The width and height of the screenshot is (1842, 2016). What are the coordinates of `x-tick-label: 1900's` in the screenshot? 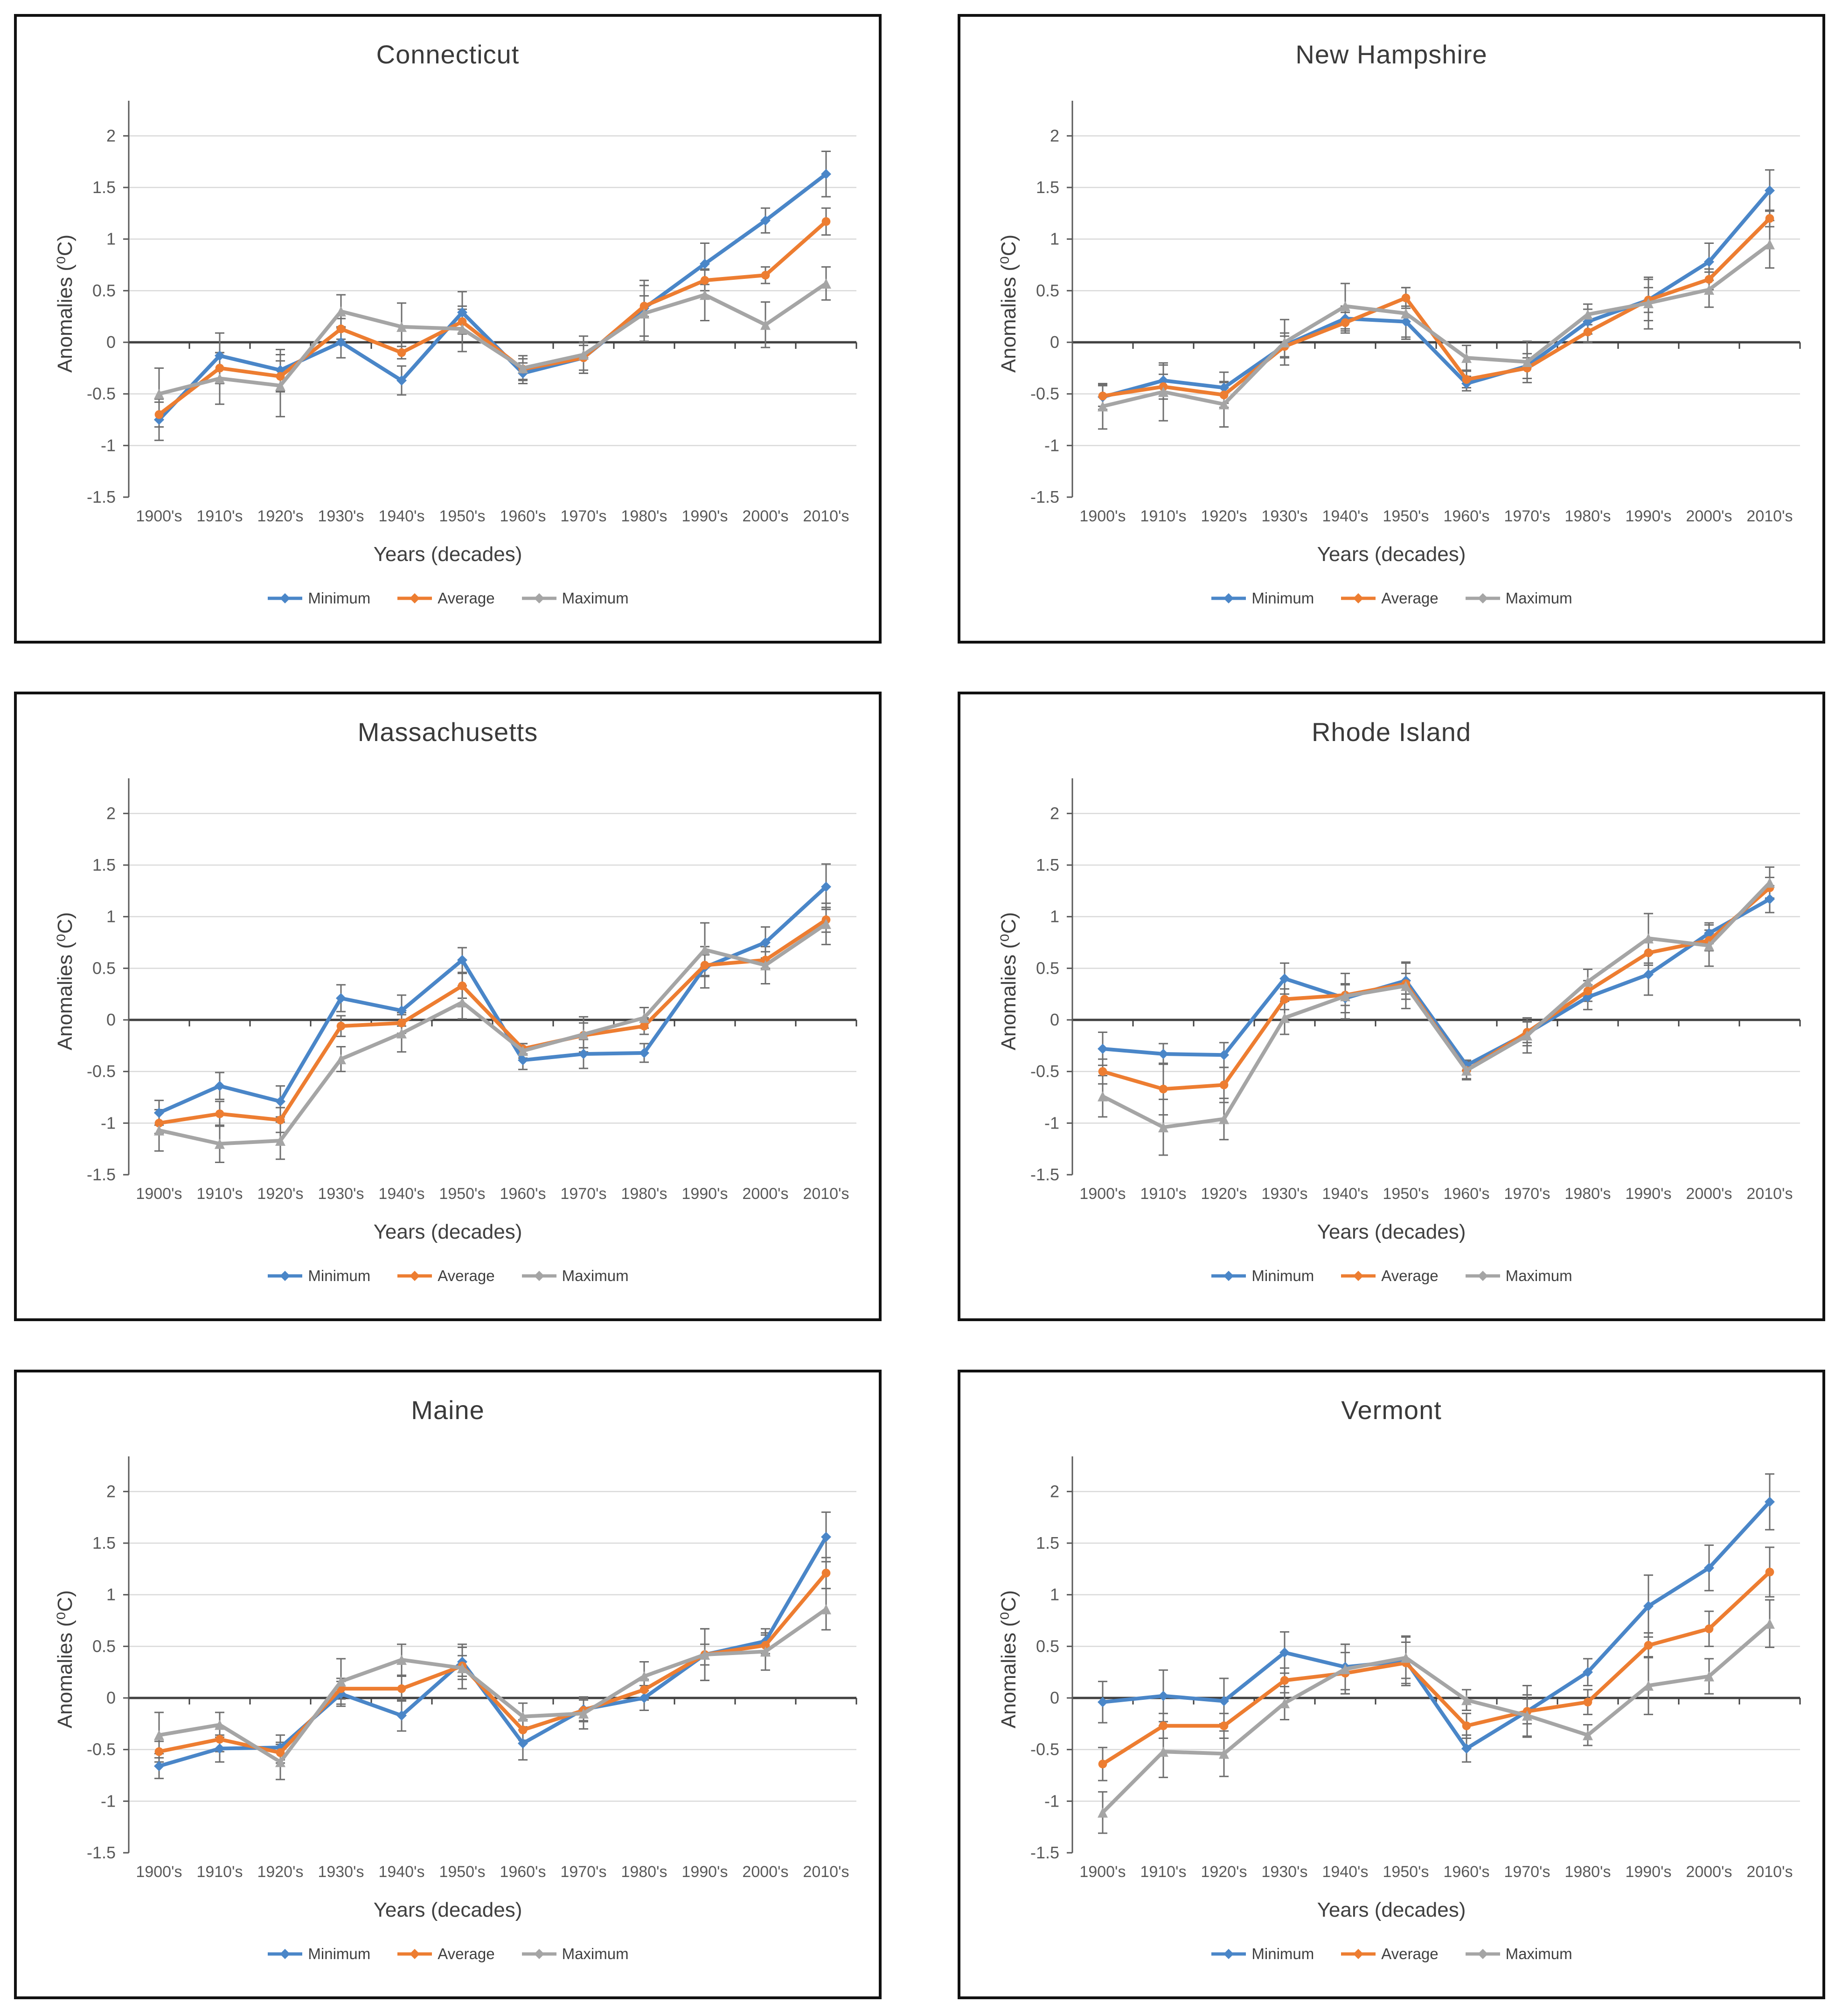 It's located at (159, 516).